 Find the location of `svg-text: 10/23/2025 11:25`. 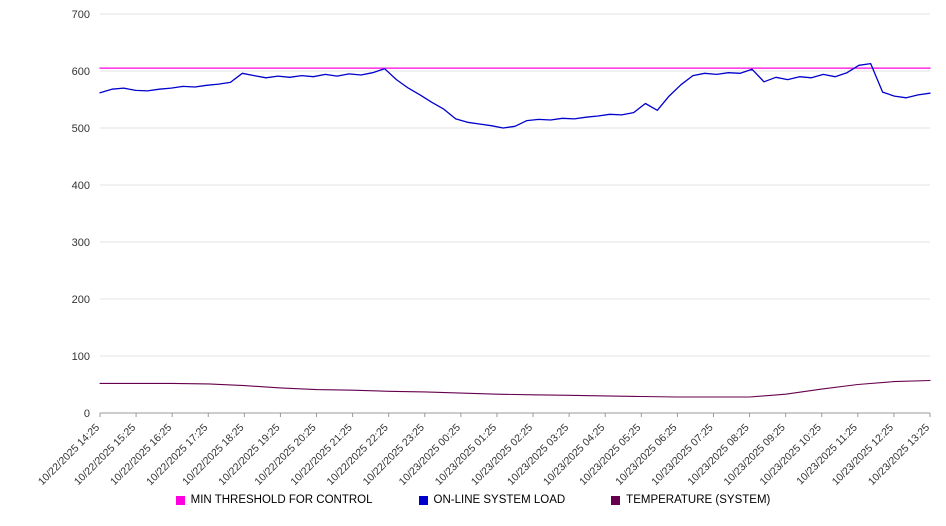

svg-text: 10/23/2025 11:25 is located at coordinates (827, 455).